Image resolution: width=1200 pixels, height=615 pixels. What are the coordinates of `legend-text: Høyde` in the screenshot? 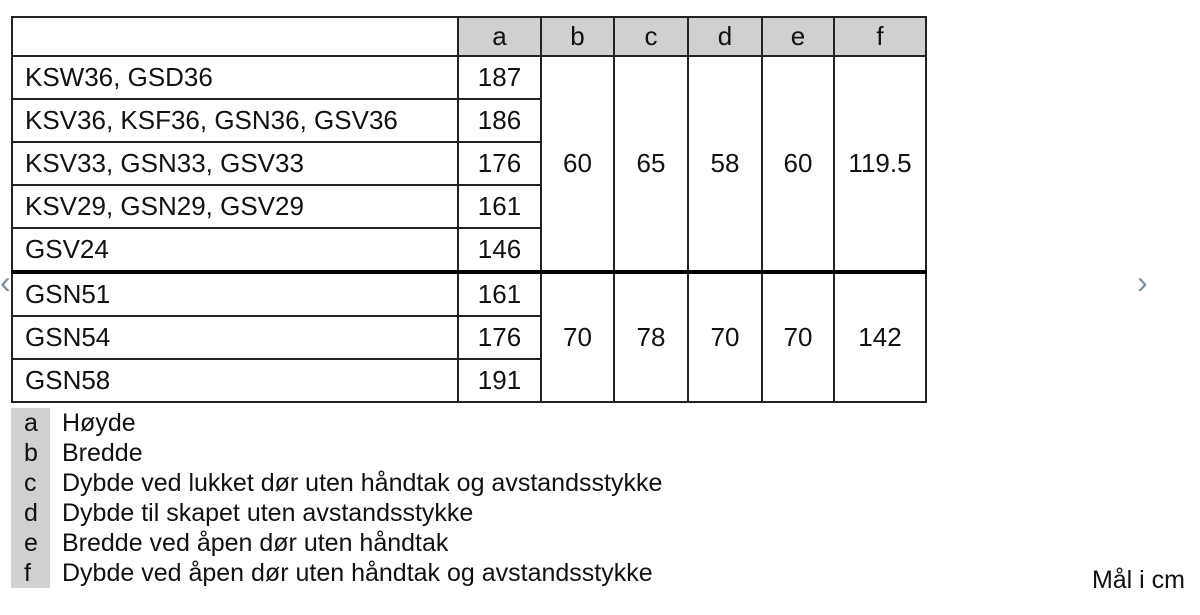 It's located at (99, 423).